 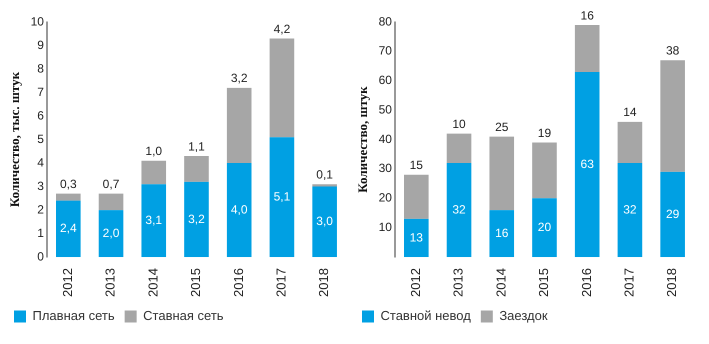 I want to click on data-label: 63, so click(x=587, y=163).